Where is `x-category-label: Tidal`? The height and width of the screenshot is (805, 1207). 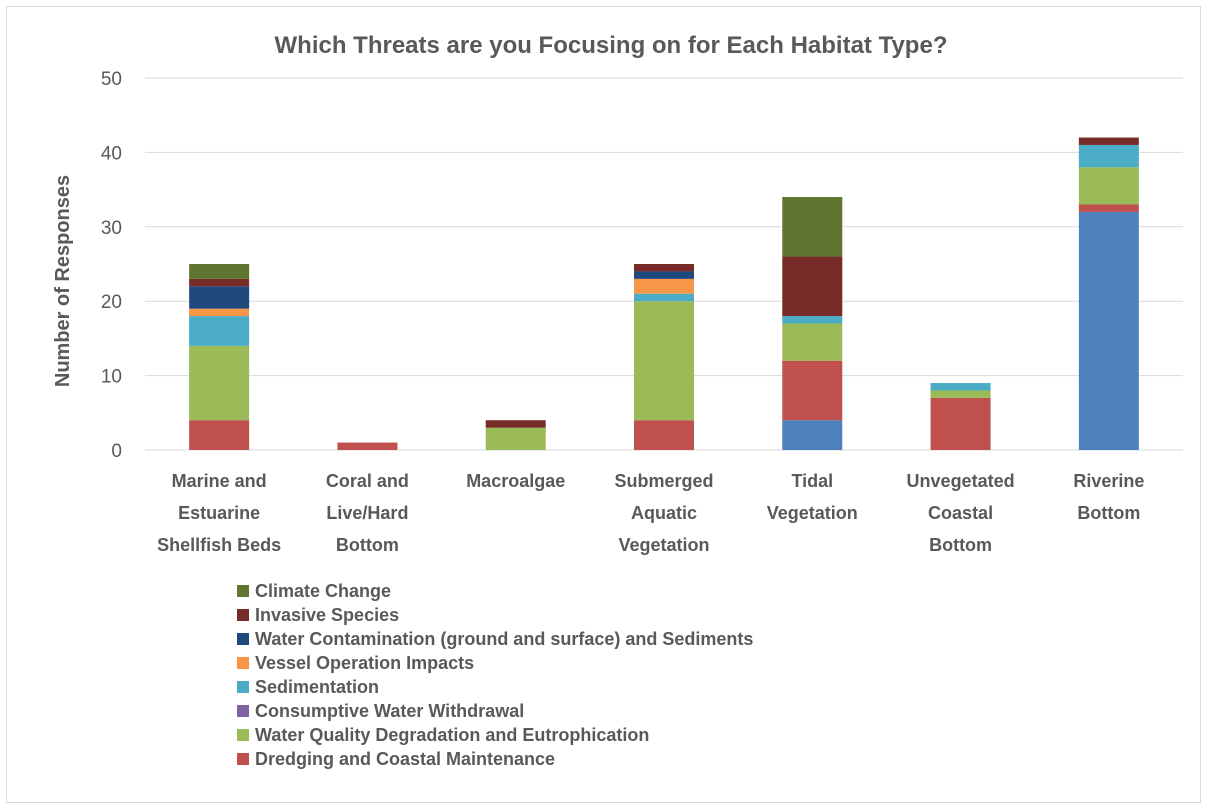 x-category-label: Tidal is located at coordinates (812, 481).